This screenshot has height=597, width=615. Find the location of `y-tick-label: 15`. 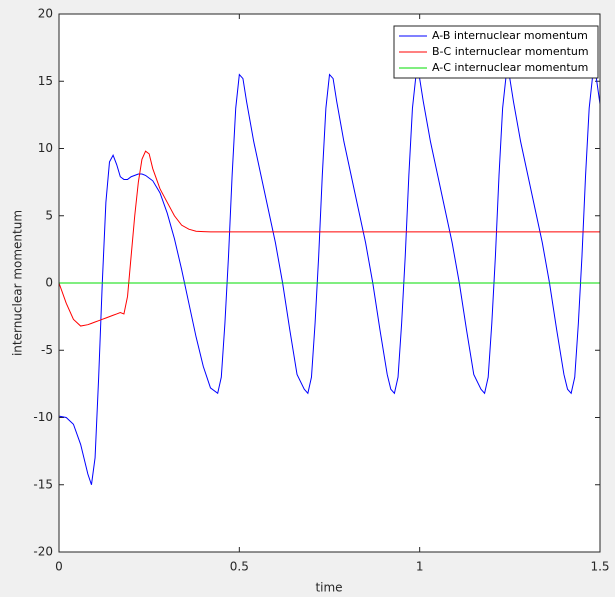

y-tick-label: 15 is located at coordinates (45, 81).